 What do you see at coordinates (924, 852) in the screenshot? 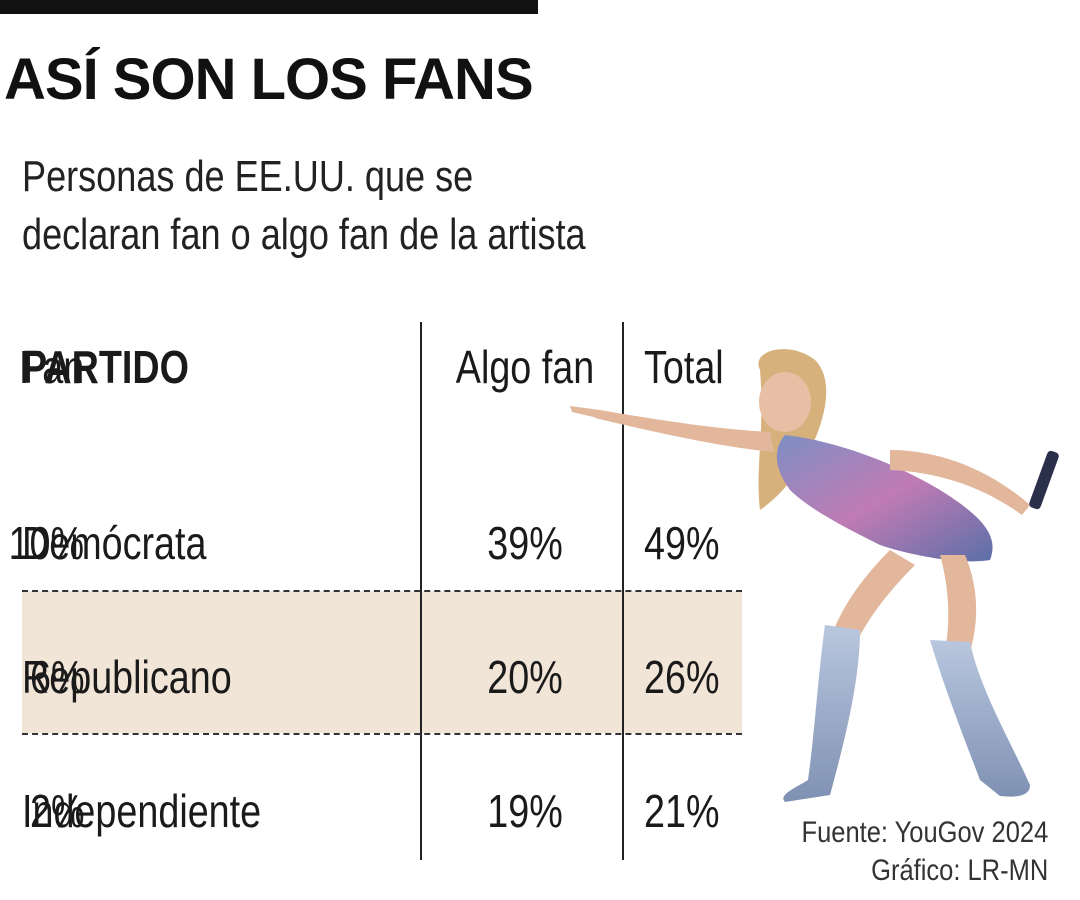
I see `source-note: Fuente: YouGov 2024 Gráfico: LR-MN` at bounding box center [924, 852].